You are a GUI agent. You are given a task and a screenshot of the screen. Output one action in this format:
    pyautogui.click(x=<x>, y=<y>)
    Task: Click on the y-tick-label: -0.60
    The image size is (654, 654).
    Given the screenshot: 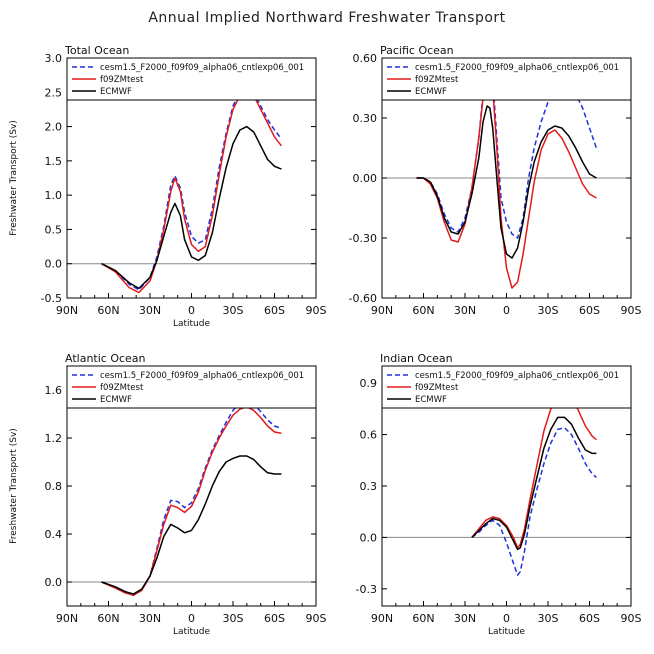 What is the action you would take?
    pyautogui.click(x=363, y=298)
    